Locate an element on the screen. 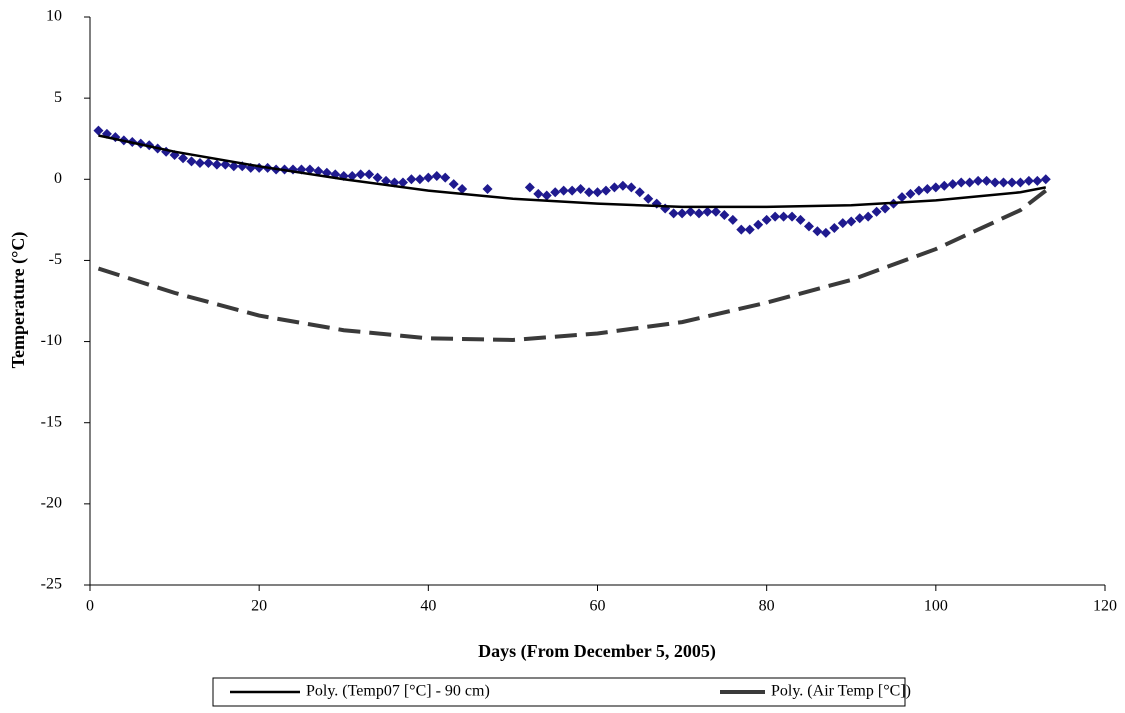  y-tick-label: -25 is located at coordinates (51, 584).